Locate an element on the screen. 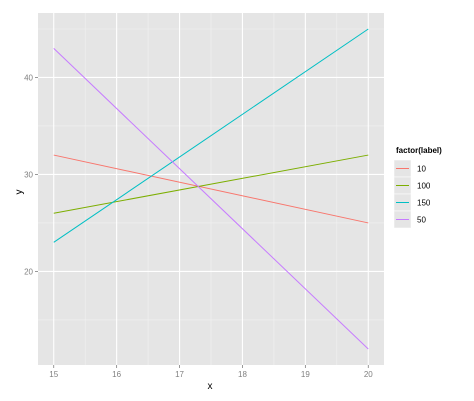  x-tick-label: 18 is located at coordinates (242, 374).